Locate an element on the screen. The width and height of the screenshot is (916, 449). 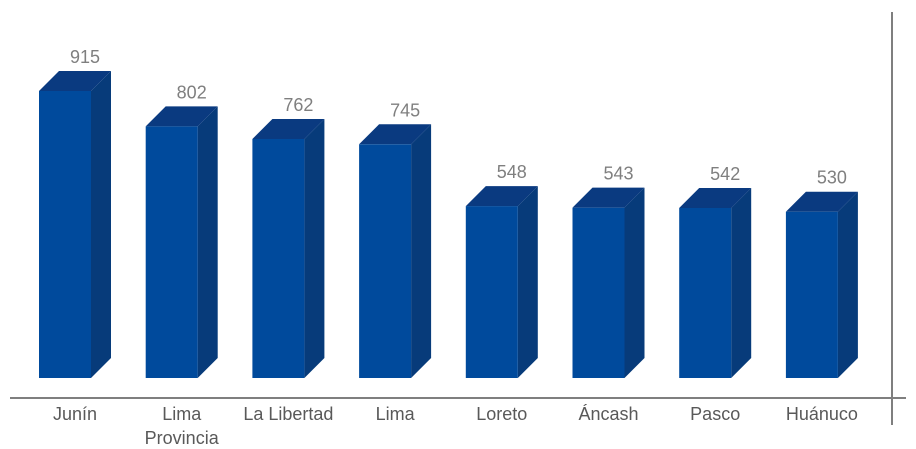
data-label: 530 is located at coordinates (832, 178).